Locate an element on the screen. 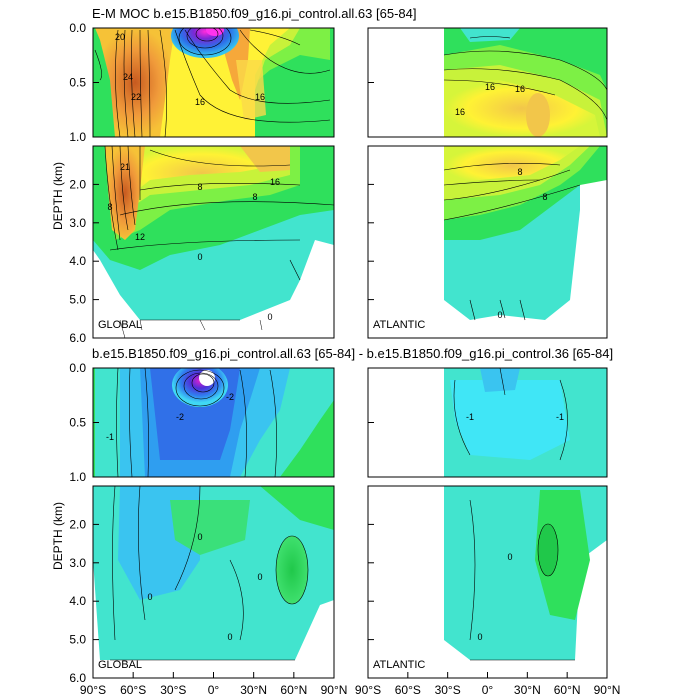 The image size is (700, 700). panel-global-top-lower is located at coordinates (213, 242).